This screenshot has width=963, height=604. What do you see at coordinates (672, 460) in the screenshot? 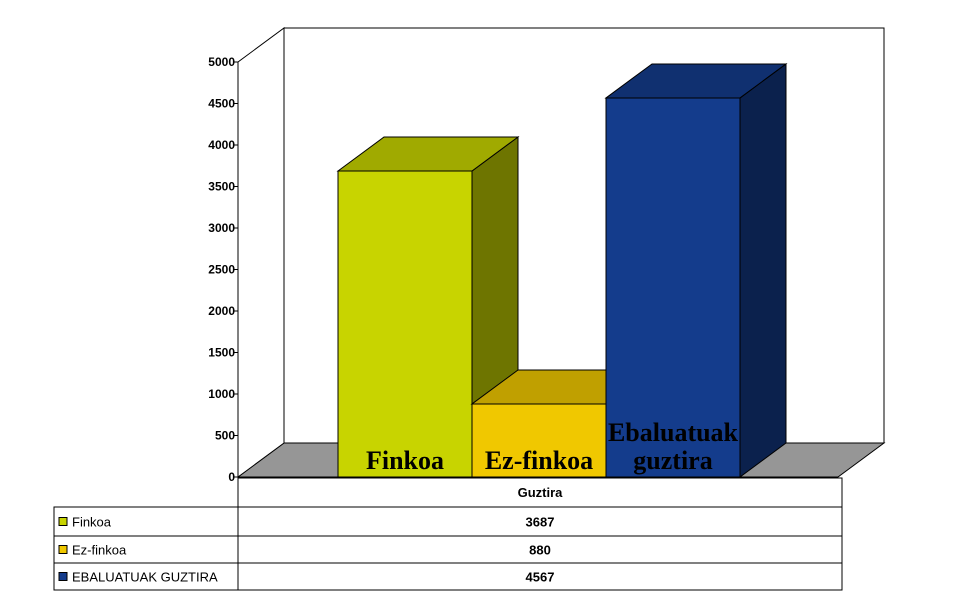
I see `bar-data-label-line: guztira` at bounding box center [672, 460].